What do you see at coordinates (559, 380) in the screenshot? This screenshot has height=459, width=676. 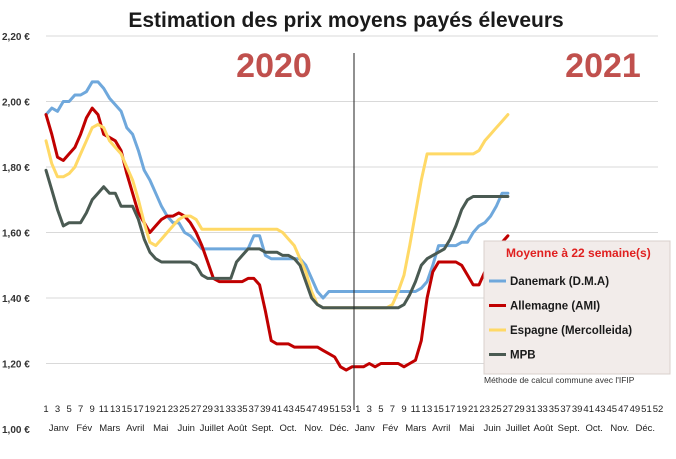 I see `method-note: Méthode de calcul commune avec l'IFIP` at bounding box center [559, 380].